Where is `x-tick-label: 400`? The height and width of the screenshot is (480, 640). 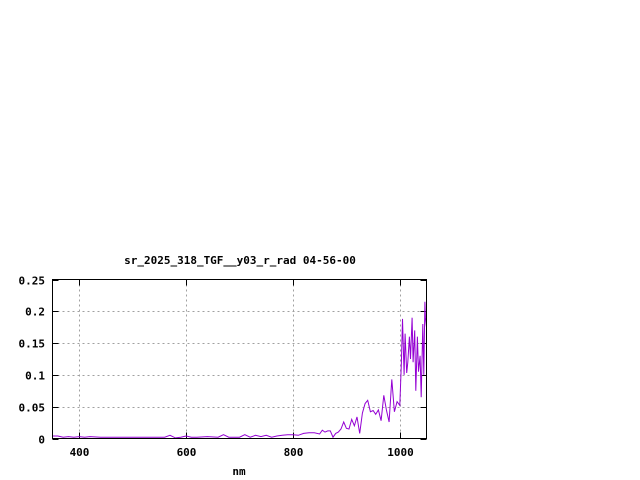 x-tick-label: 400 is located at coordinates (80, 452).